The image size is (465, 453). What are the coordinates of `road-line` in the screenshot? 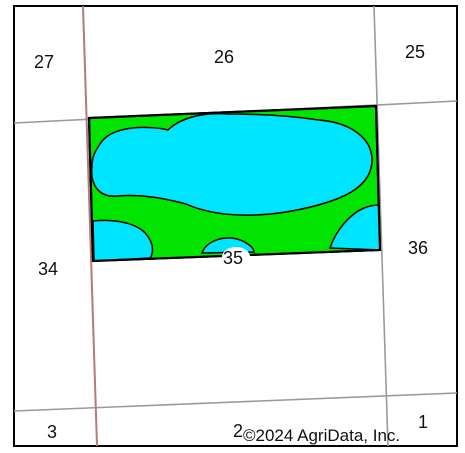 It's located at (90, 226).